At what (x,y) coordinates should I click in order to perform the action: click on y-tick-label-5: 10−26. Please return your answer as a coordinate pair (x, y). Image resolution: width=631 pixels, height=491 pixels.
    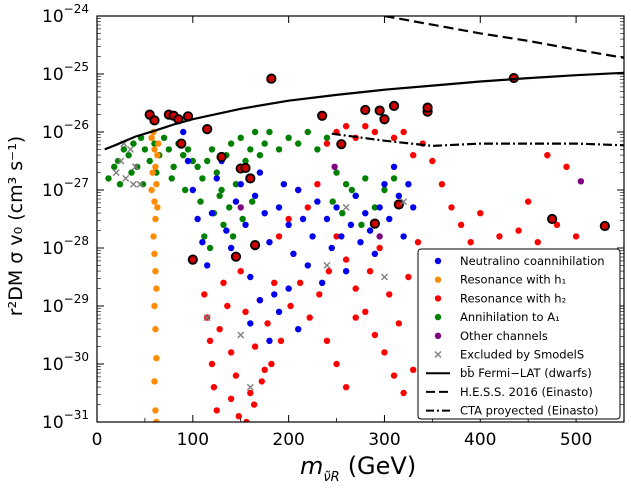
    Looking at the image, I should click on (65, 130).